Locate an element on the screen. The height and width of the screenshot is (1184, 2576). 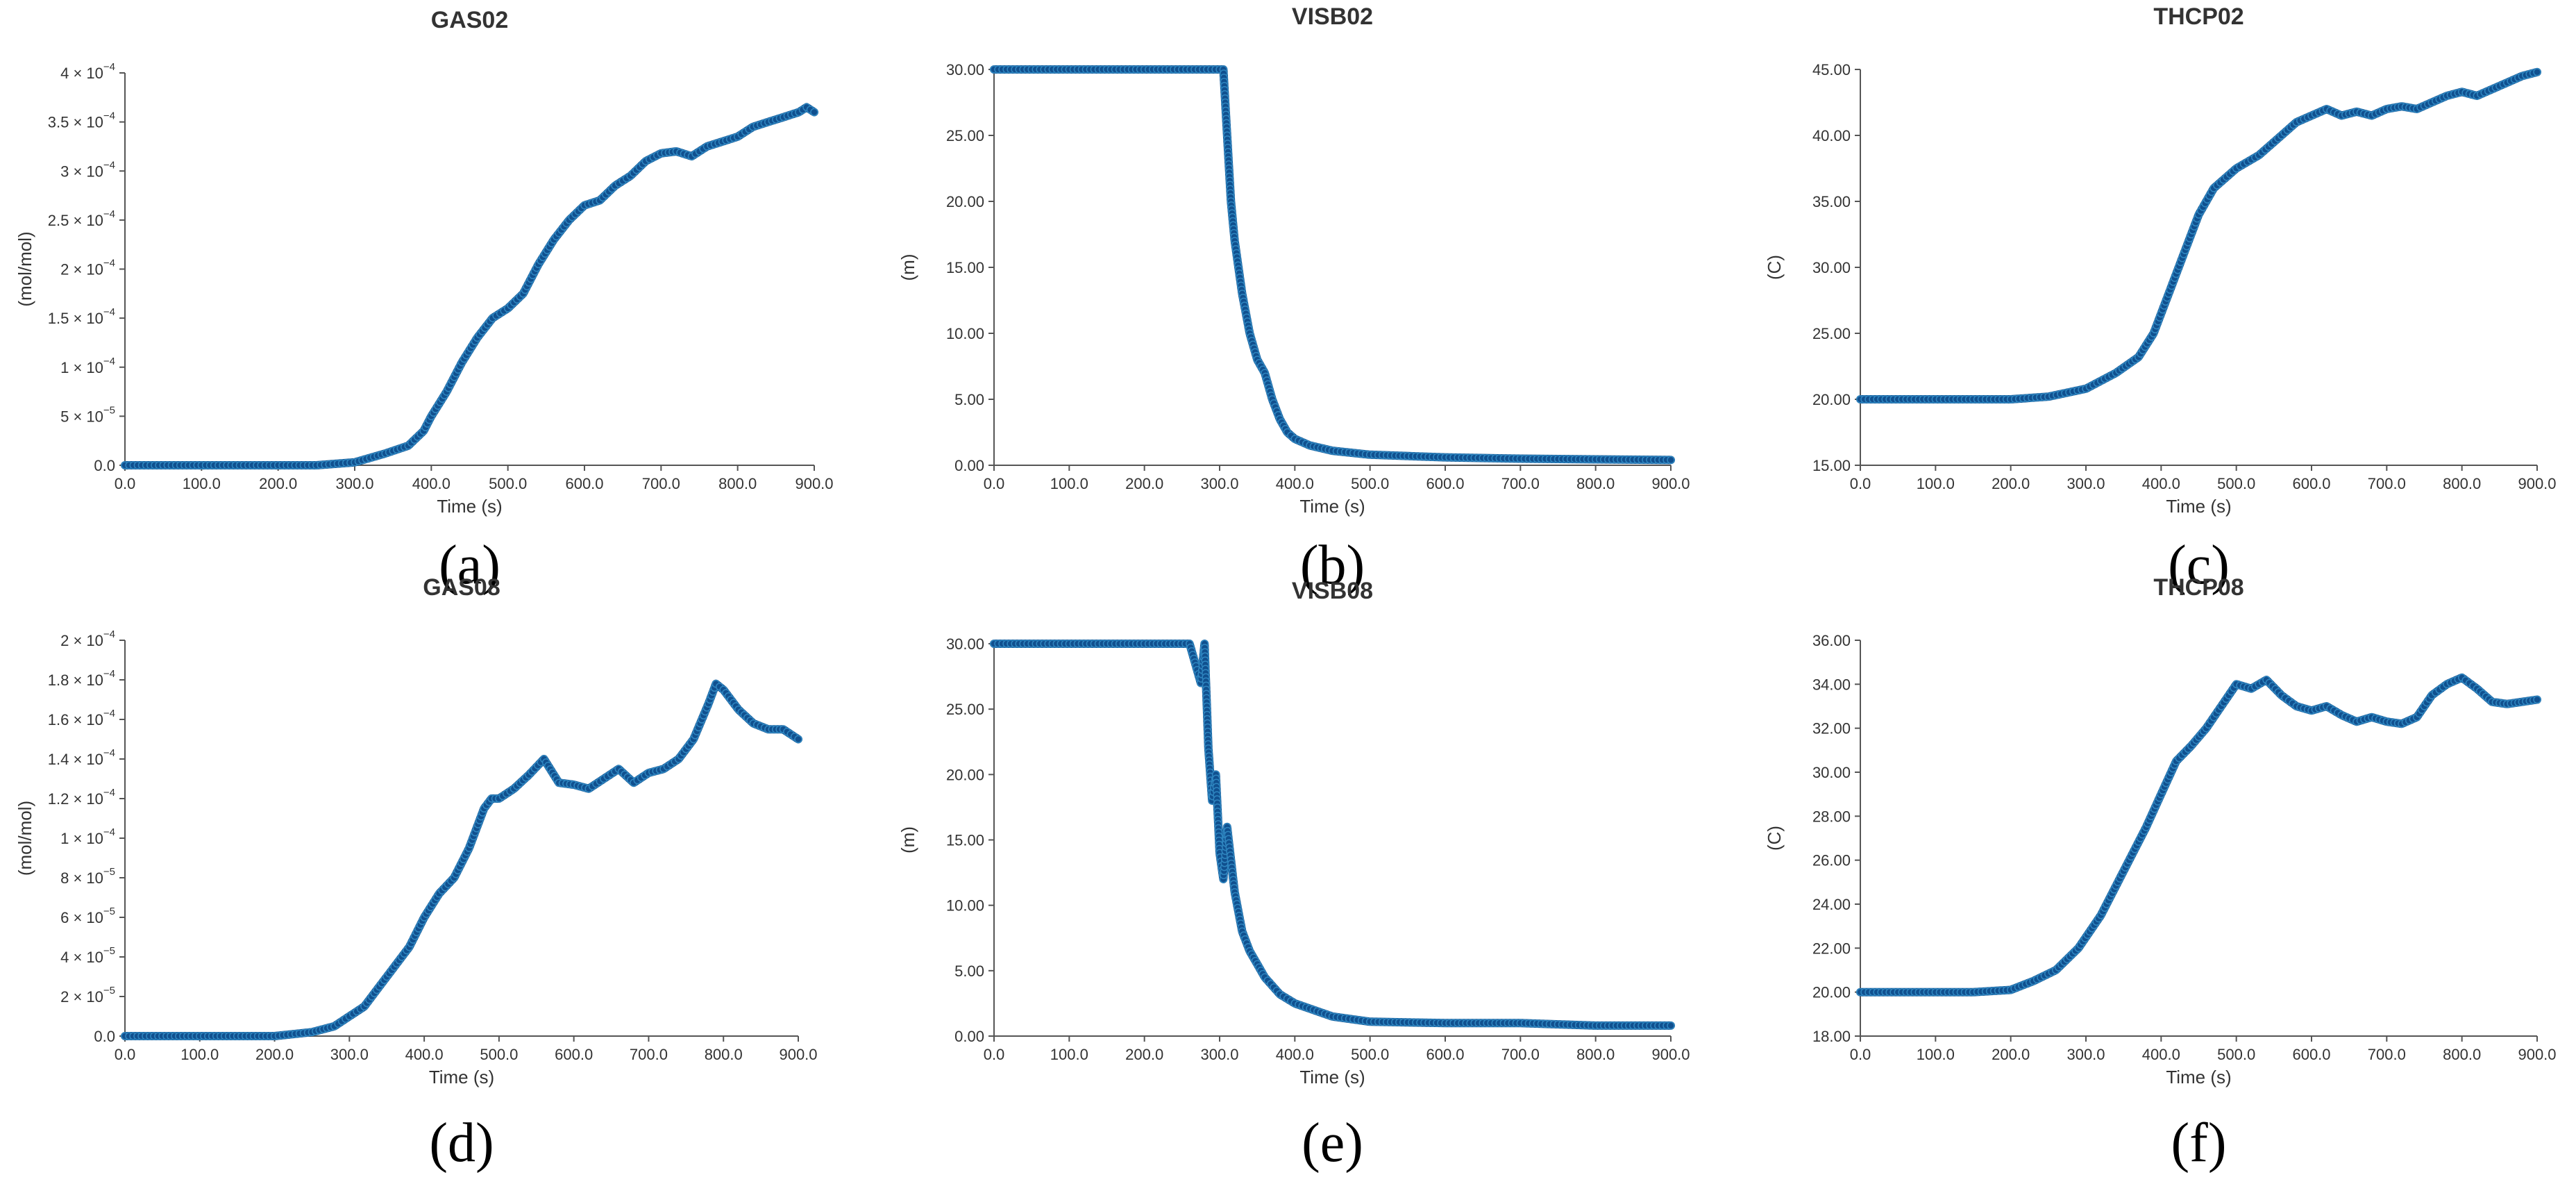
y-axis-label: (m) is located at coordinates (908, 267).